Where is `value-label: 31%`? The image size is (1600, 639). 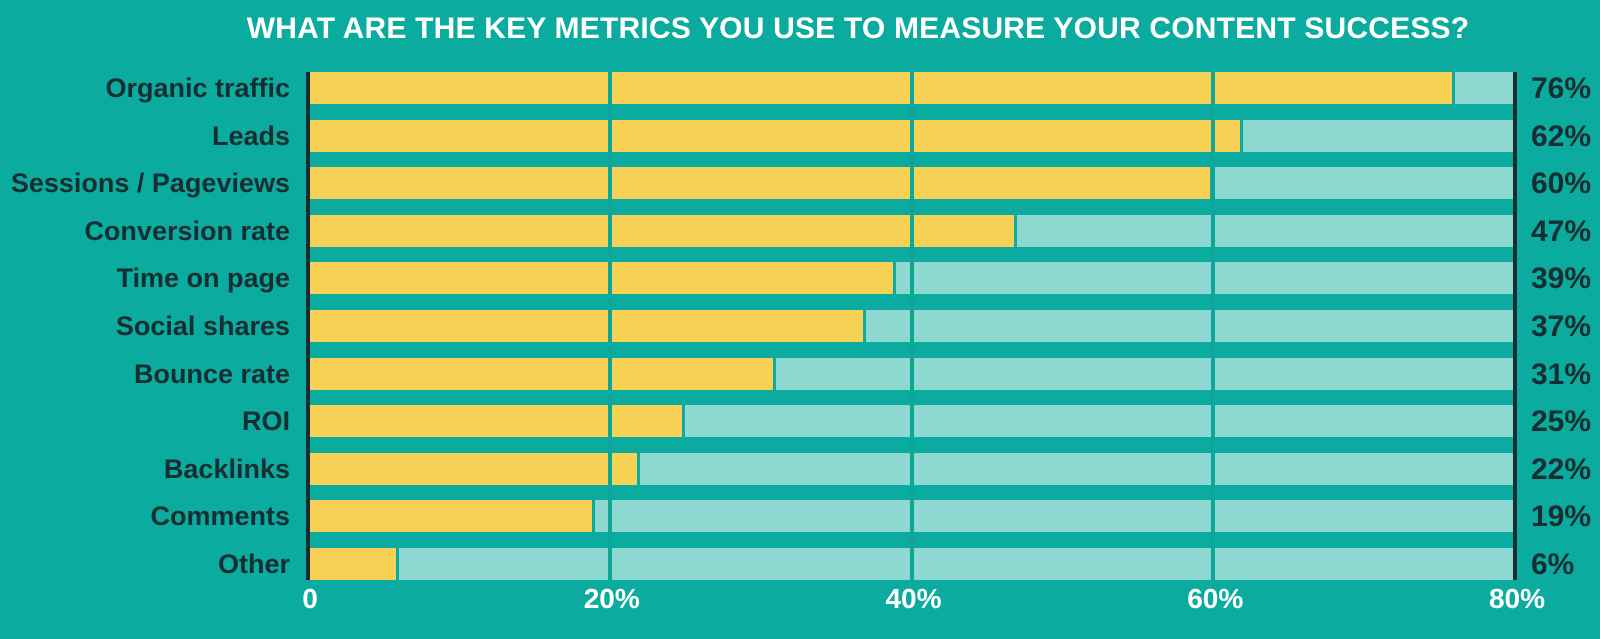 value-label: 31% is located at coordinates (1561, 374).